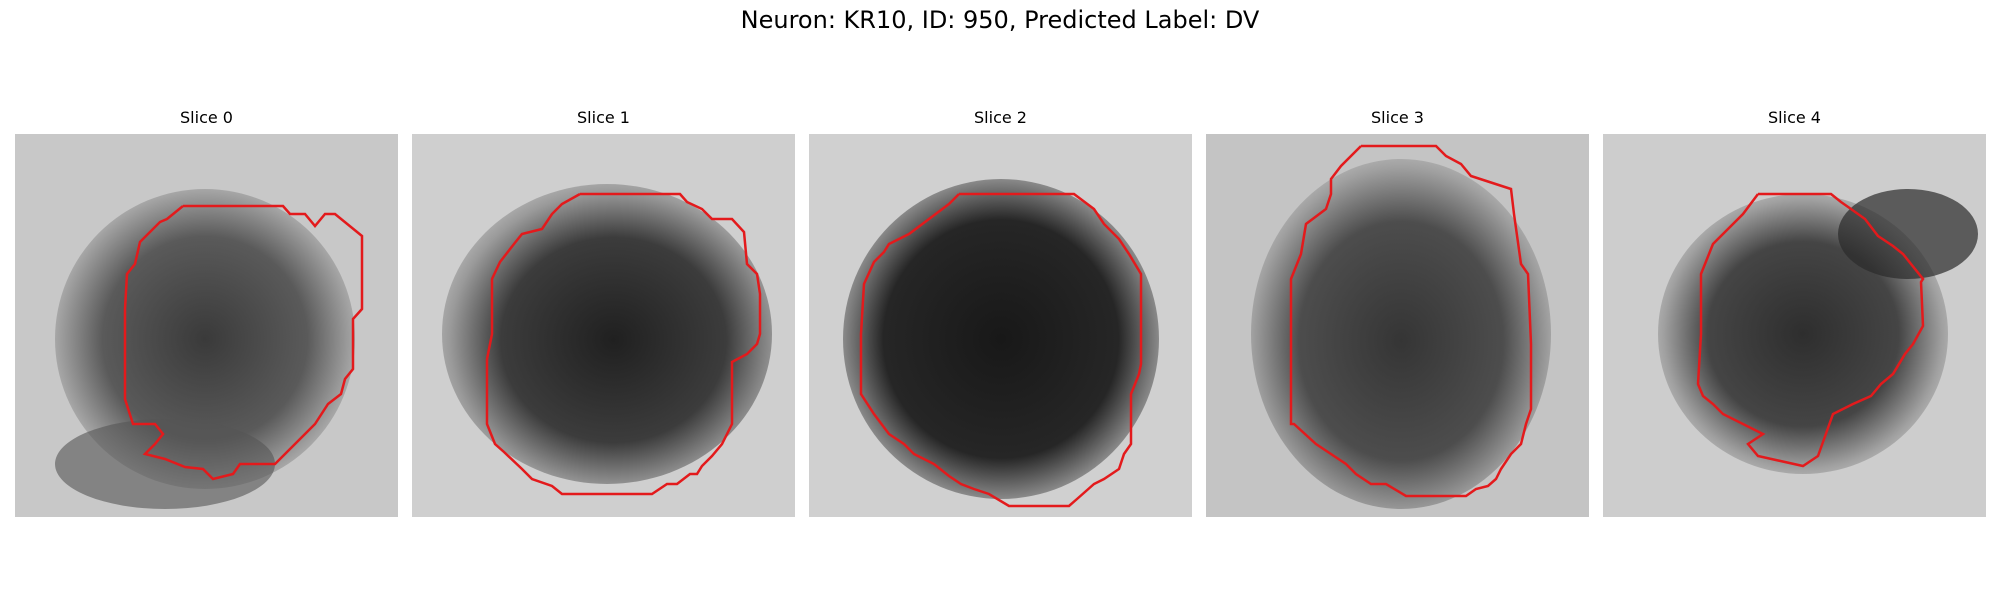 Image resolution: width=2000 pixels, height=600 pixels. I want to click on slice-3-title: Slice 3, so click(1397, 117).